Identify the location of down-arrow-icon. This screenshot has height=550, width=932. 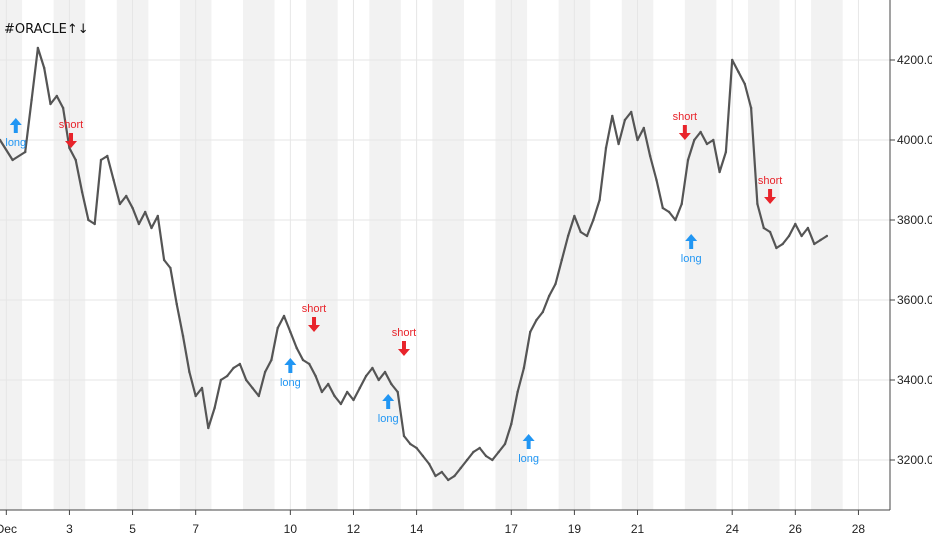
(403, 348).